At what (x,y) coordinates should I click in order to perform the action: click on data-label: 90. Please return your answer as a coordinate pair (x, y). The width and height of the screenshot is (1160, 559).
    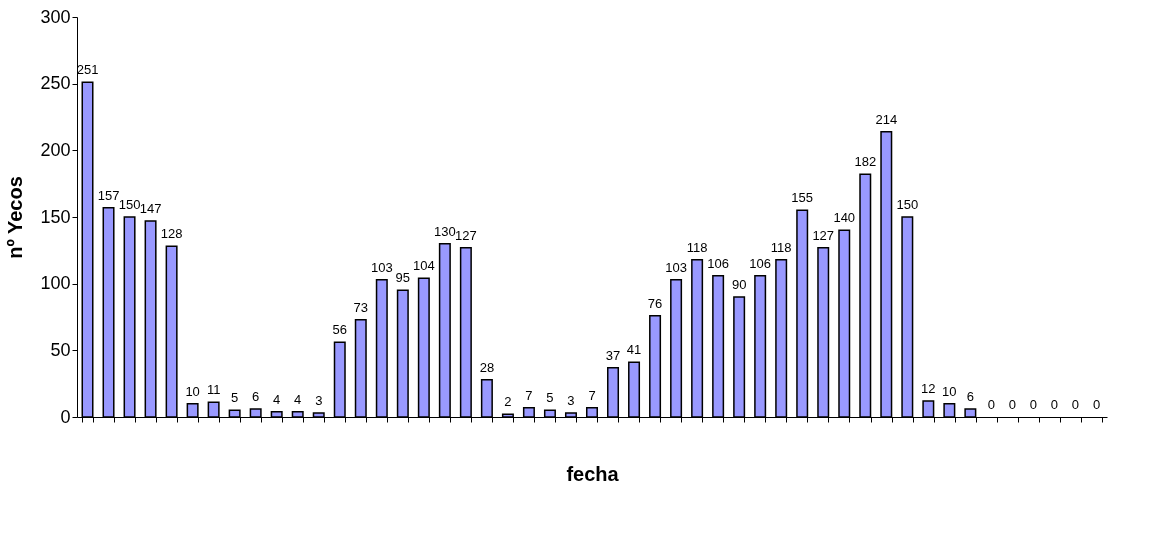
    Looking at the image, I should click on (739, 284).